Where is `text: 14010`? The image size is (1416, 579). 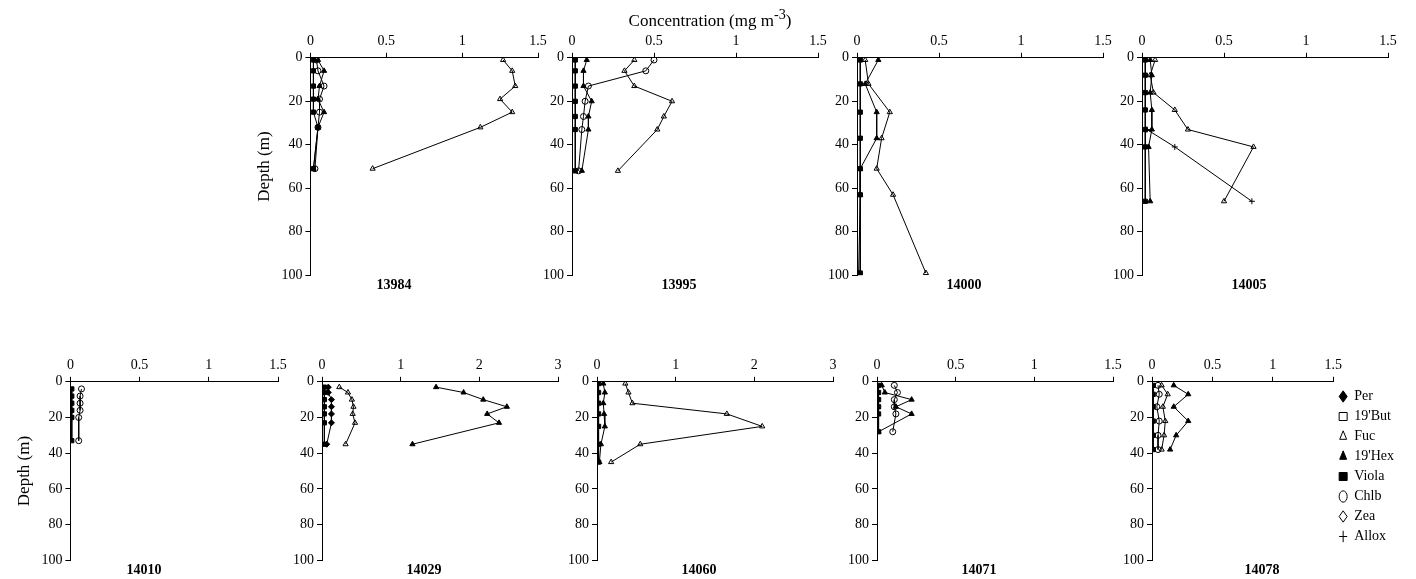
text: 14010 is located at coordinates (144, 570).